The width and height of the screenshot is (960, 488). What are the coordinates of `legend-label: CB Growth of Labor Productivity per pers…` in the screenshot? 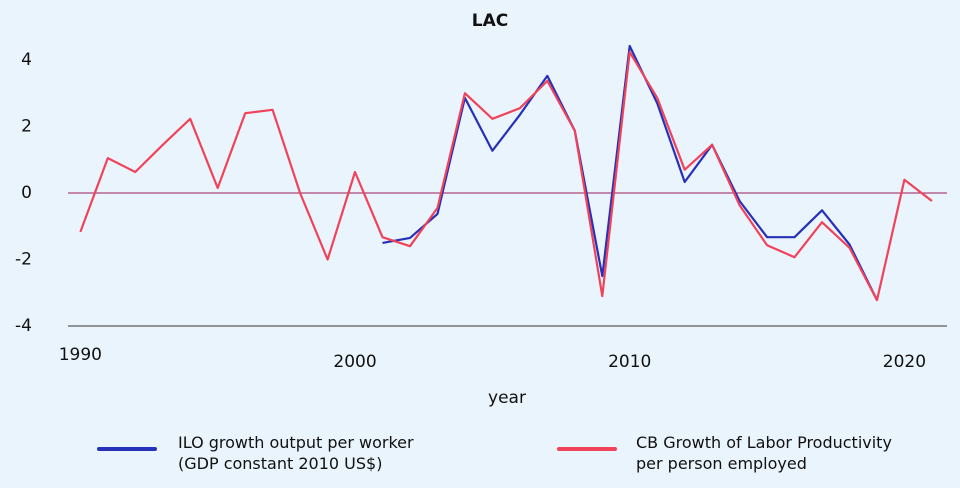 It's located at (764, 453).